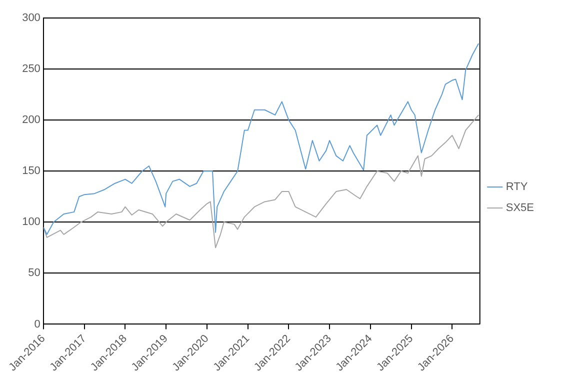 The width and height of the screenshot is (572, 385). I want to click on y-tick-label: 100, so click(31, 222).